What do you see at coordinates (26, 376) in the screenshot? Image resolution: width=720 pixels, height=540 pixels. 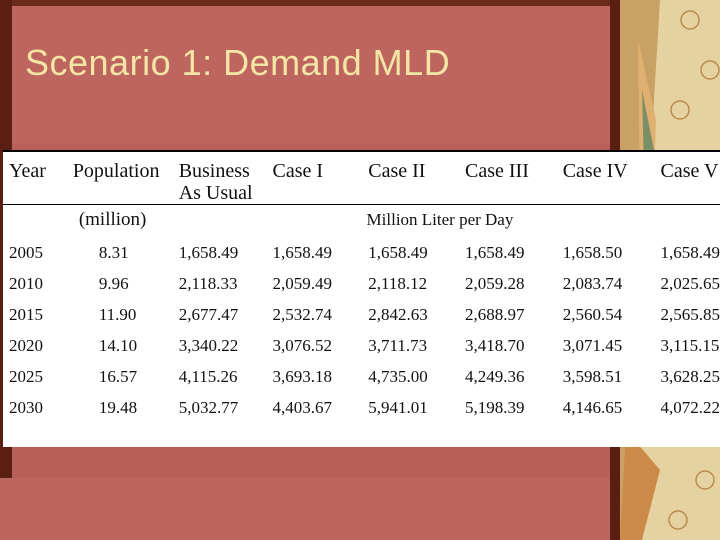 I see `cell-year: 2025` at bounding box center [26, 376].